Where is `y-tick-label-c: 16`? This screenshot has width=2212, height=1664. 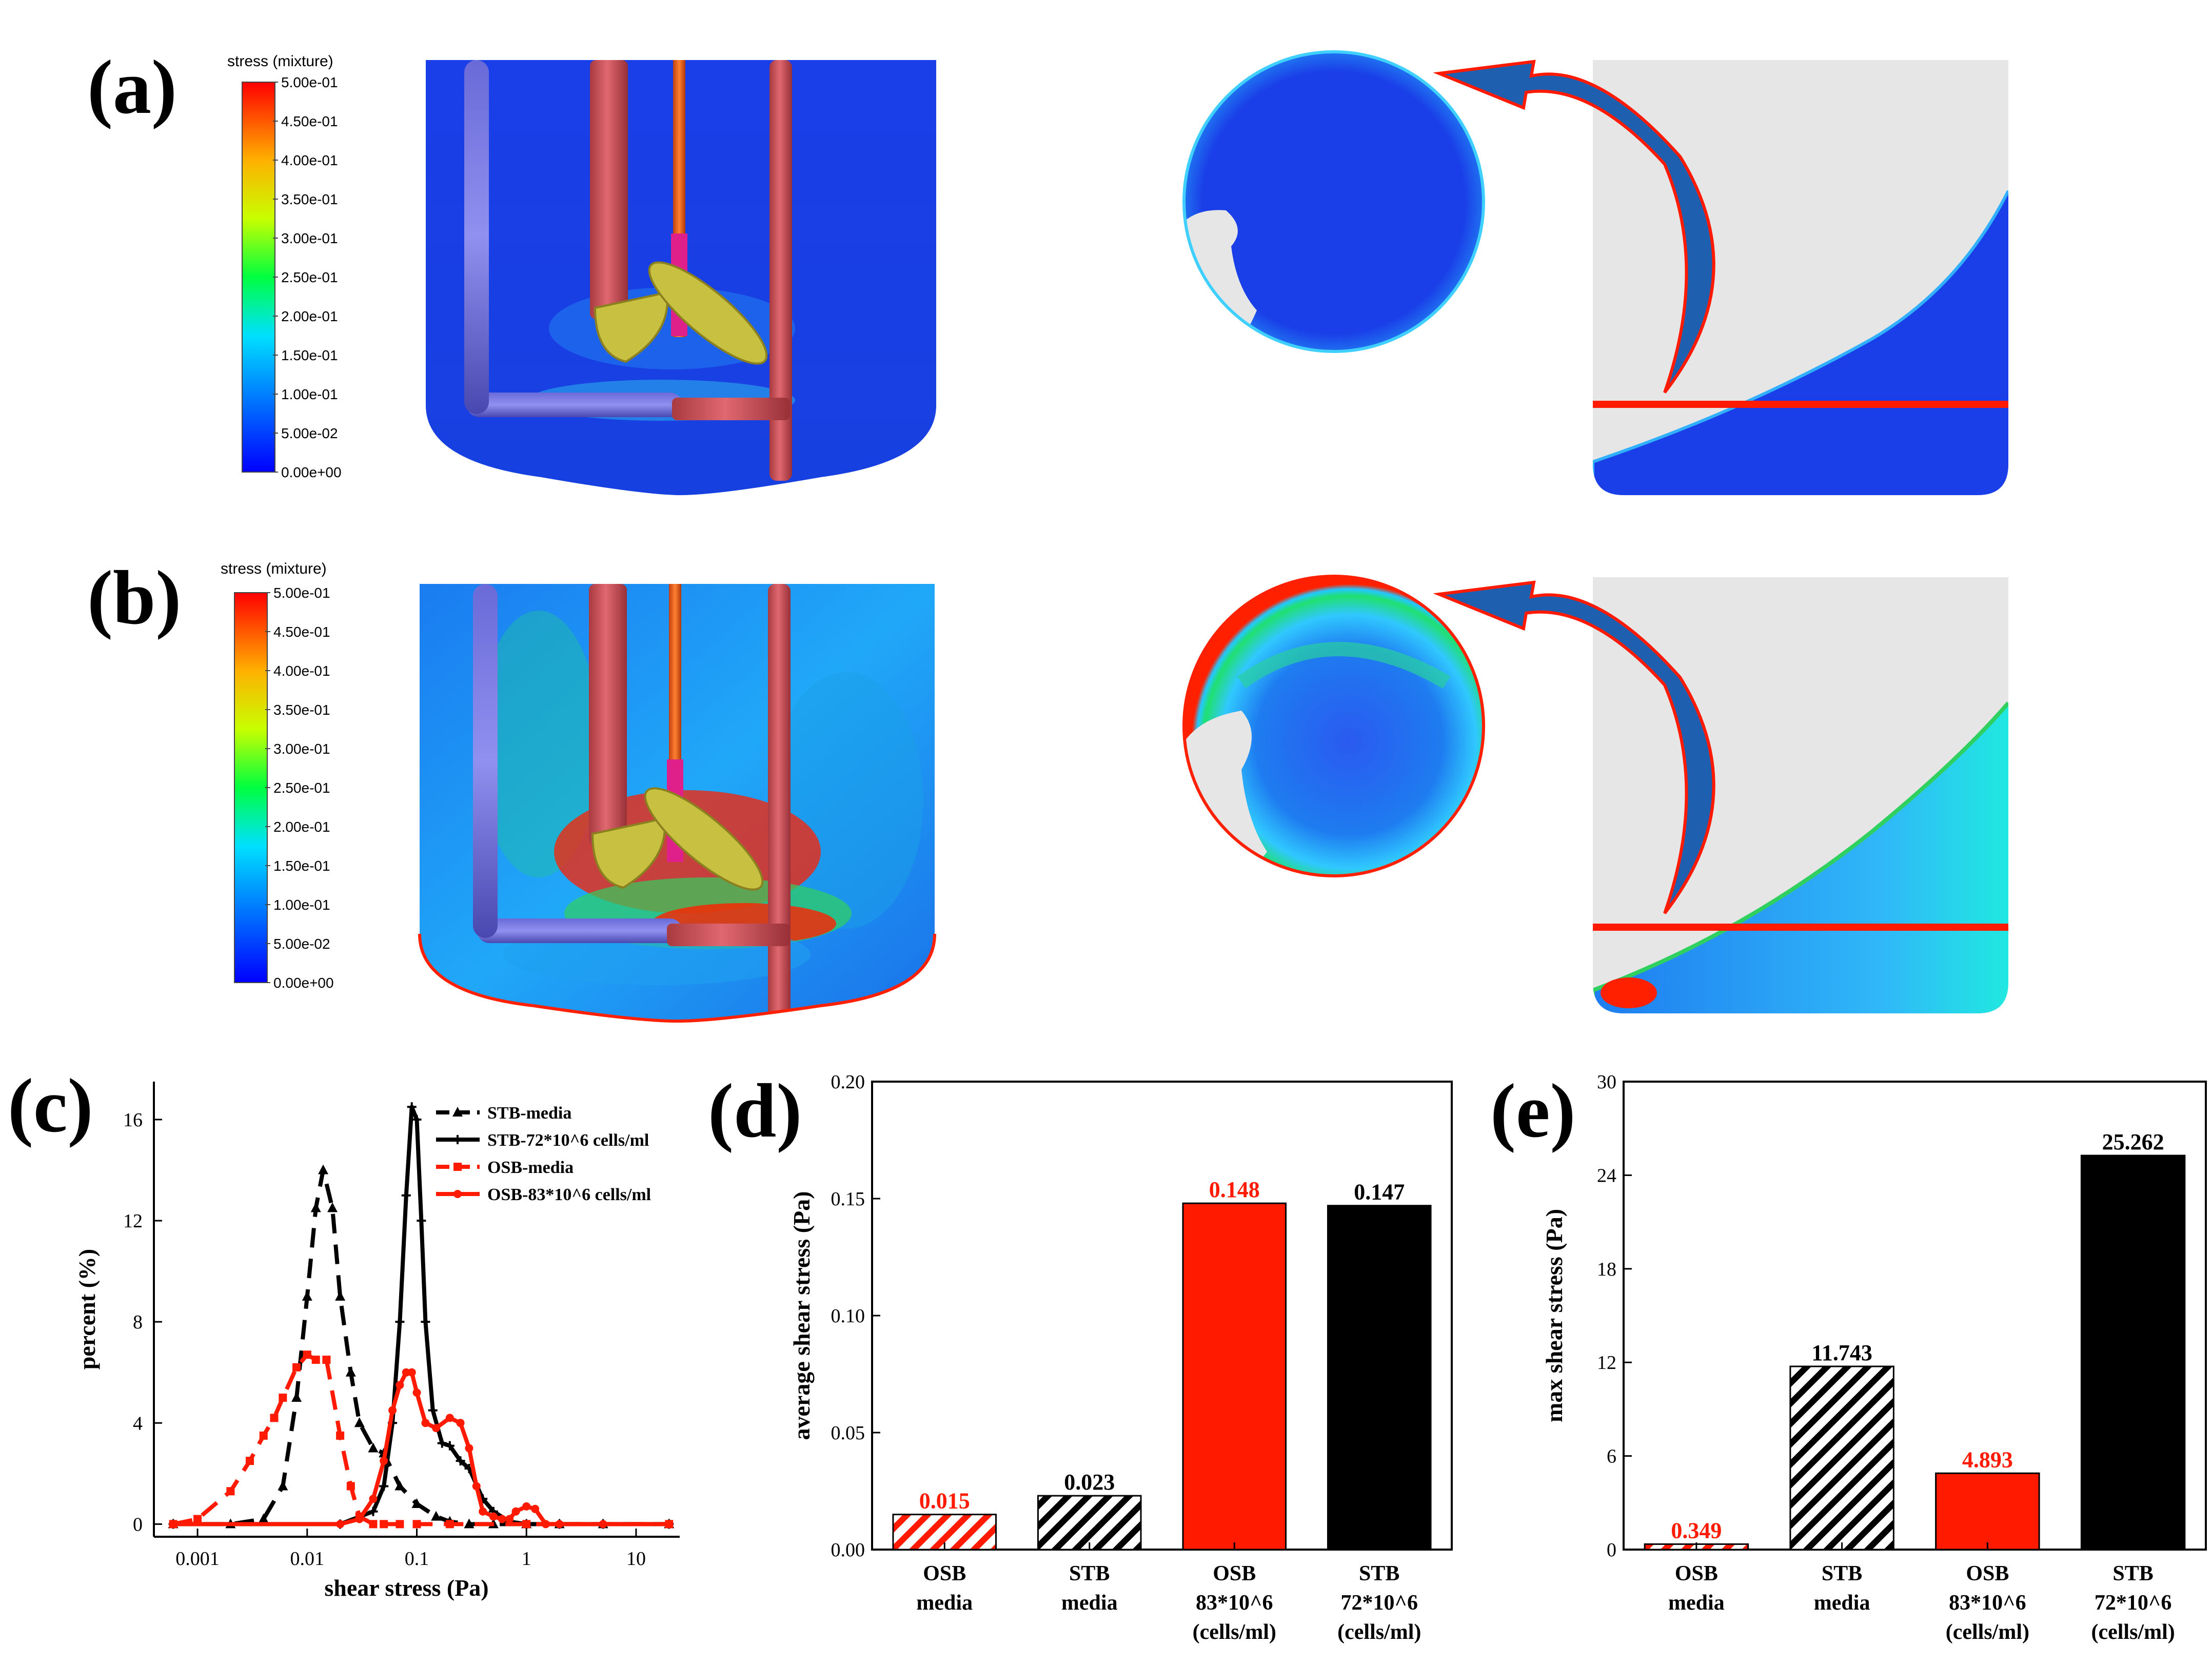 y-tick-label-c: 16 is located at coordinates (133, 1120).